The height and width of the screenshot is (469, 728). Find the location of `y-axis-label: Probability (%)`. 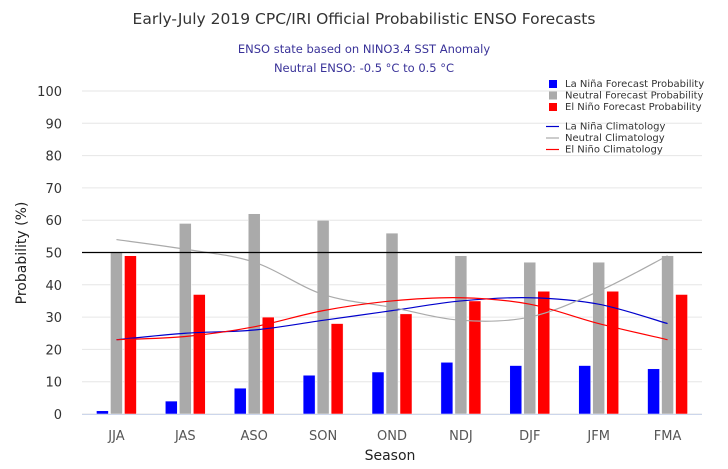

y-axis-label: Probability (%) is located at coordinates (22, 253).